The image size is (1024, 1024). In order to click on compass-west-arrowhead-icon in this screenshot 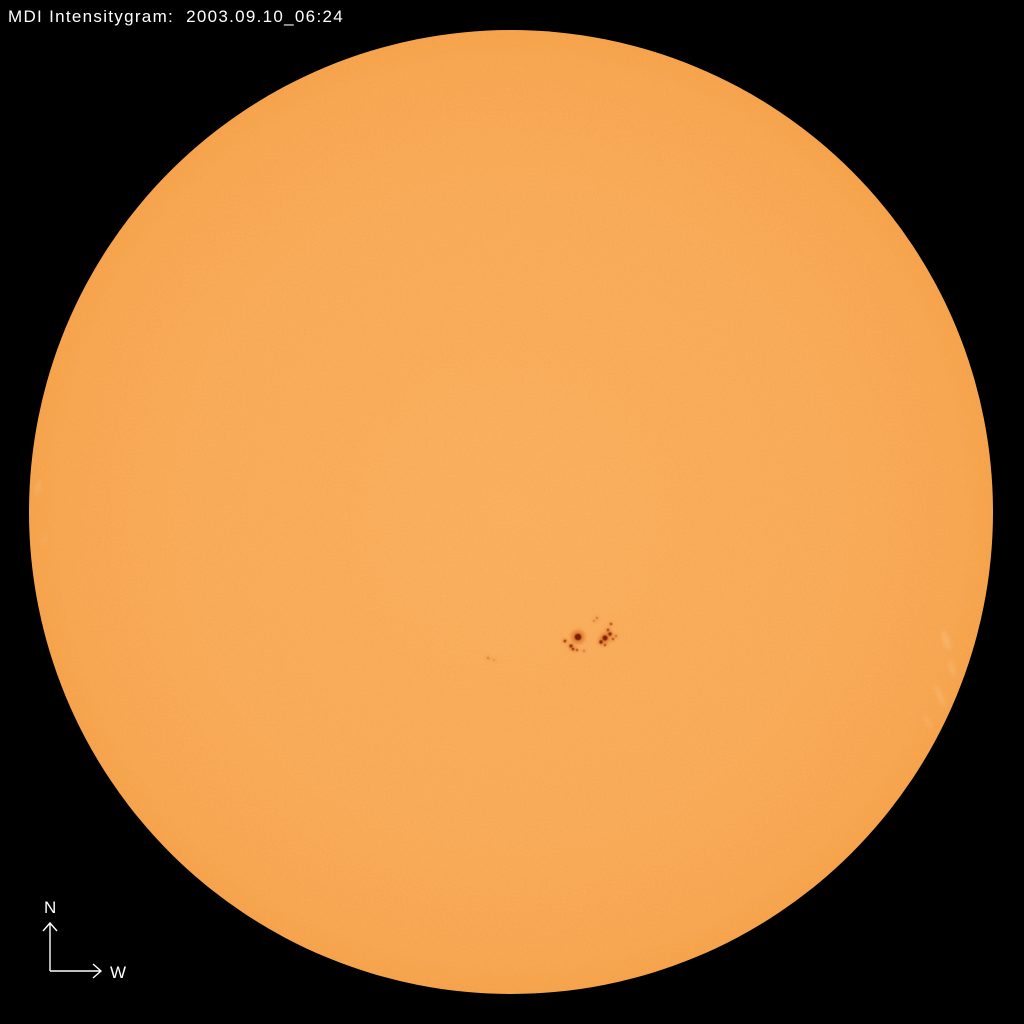, I will do `click(97, 971)`.